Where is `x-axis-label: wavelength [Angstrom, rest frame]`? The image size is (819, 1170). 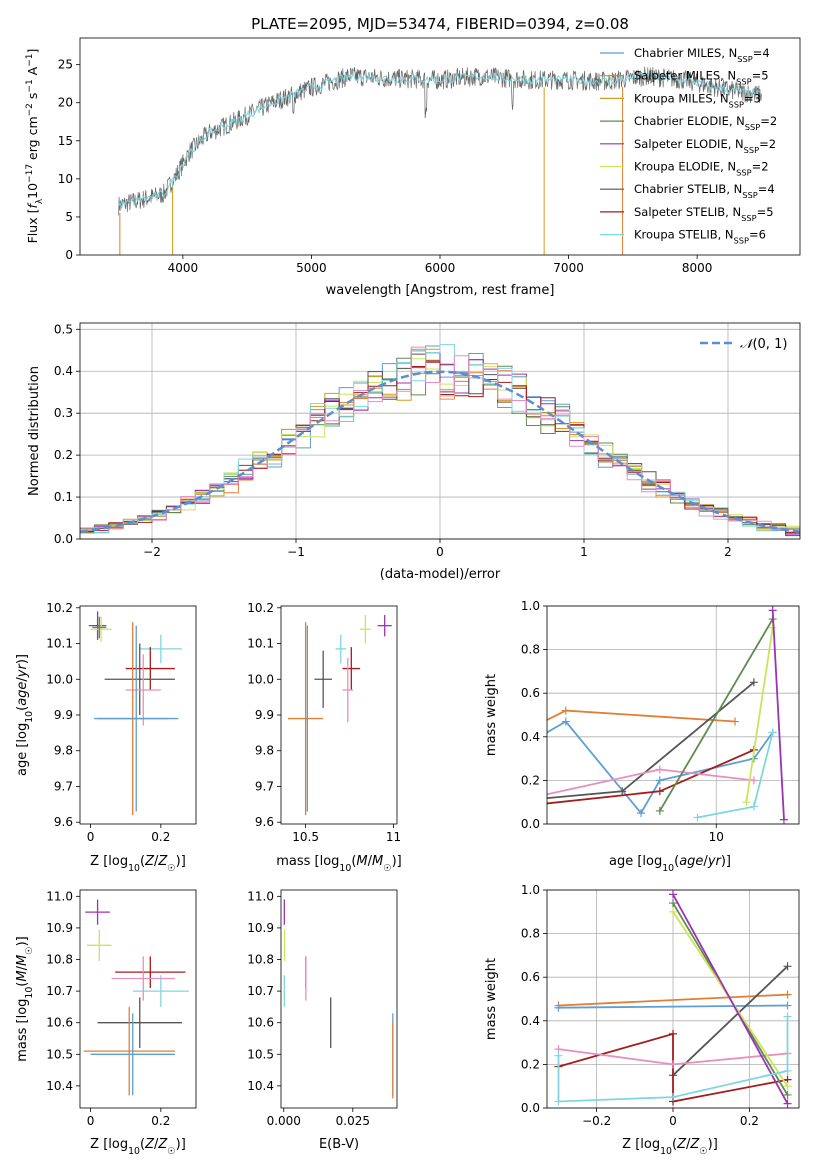 x-axis-label: wavelength [Angstrom, rest frame] is located at coordinates (440, 290).